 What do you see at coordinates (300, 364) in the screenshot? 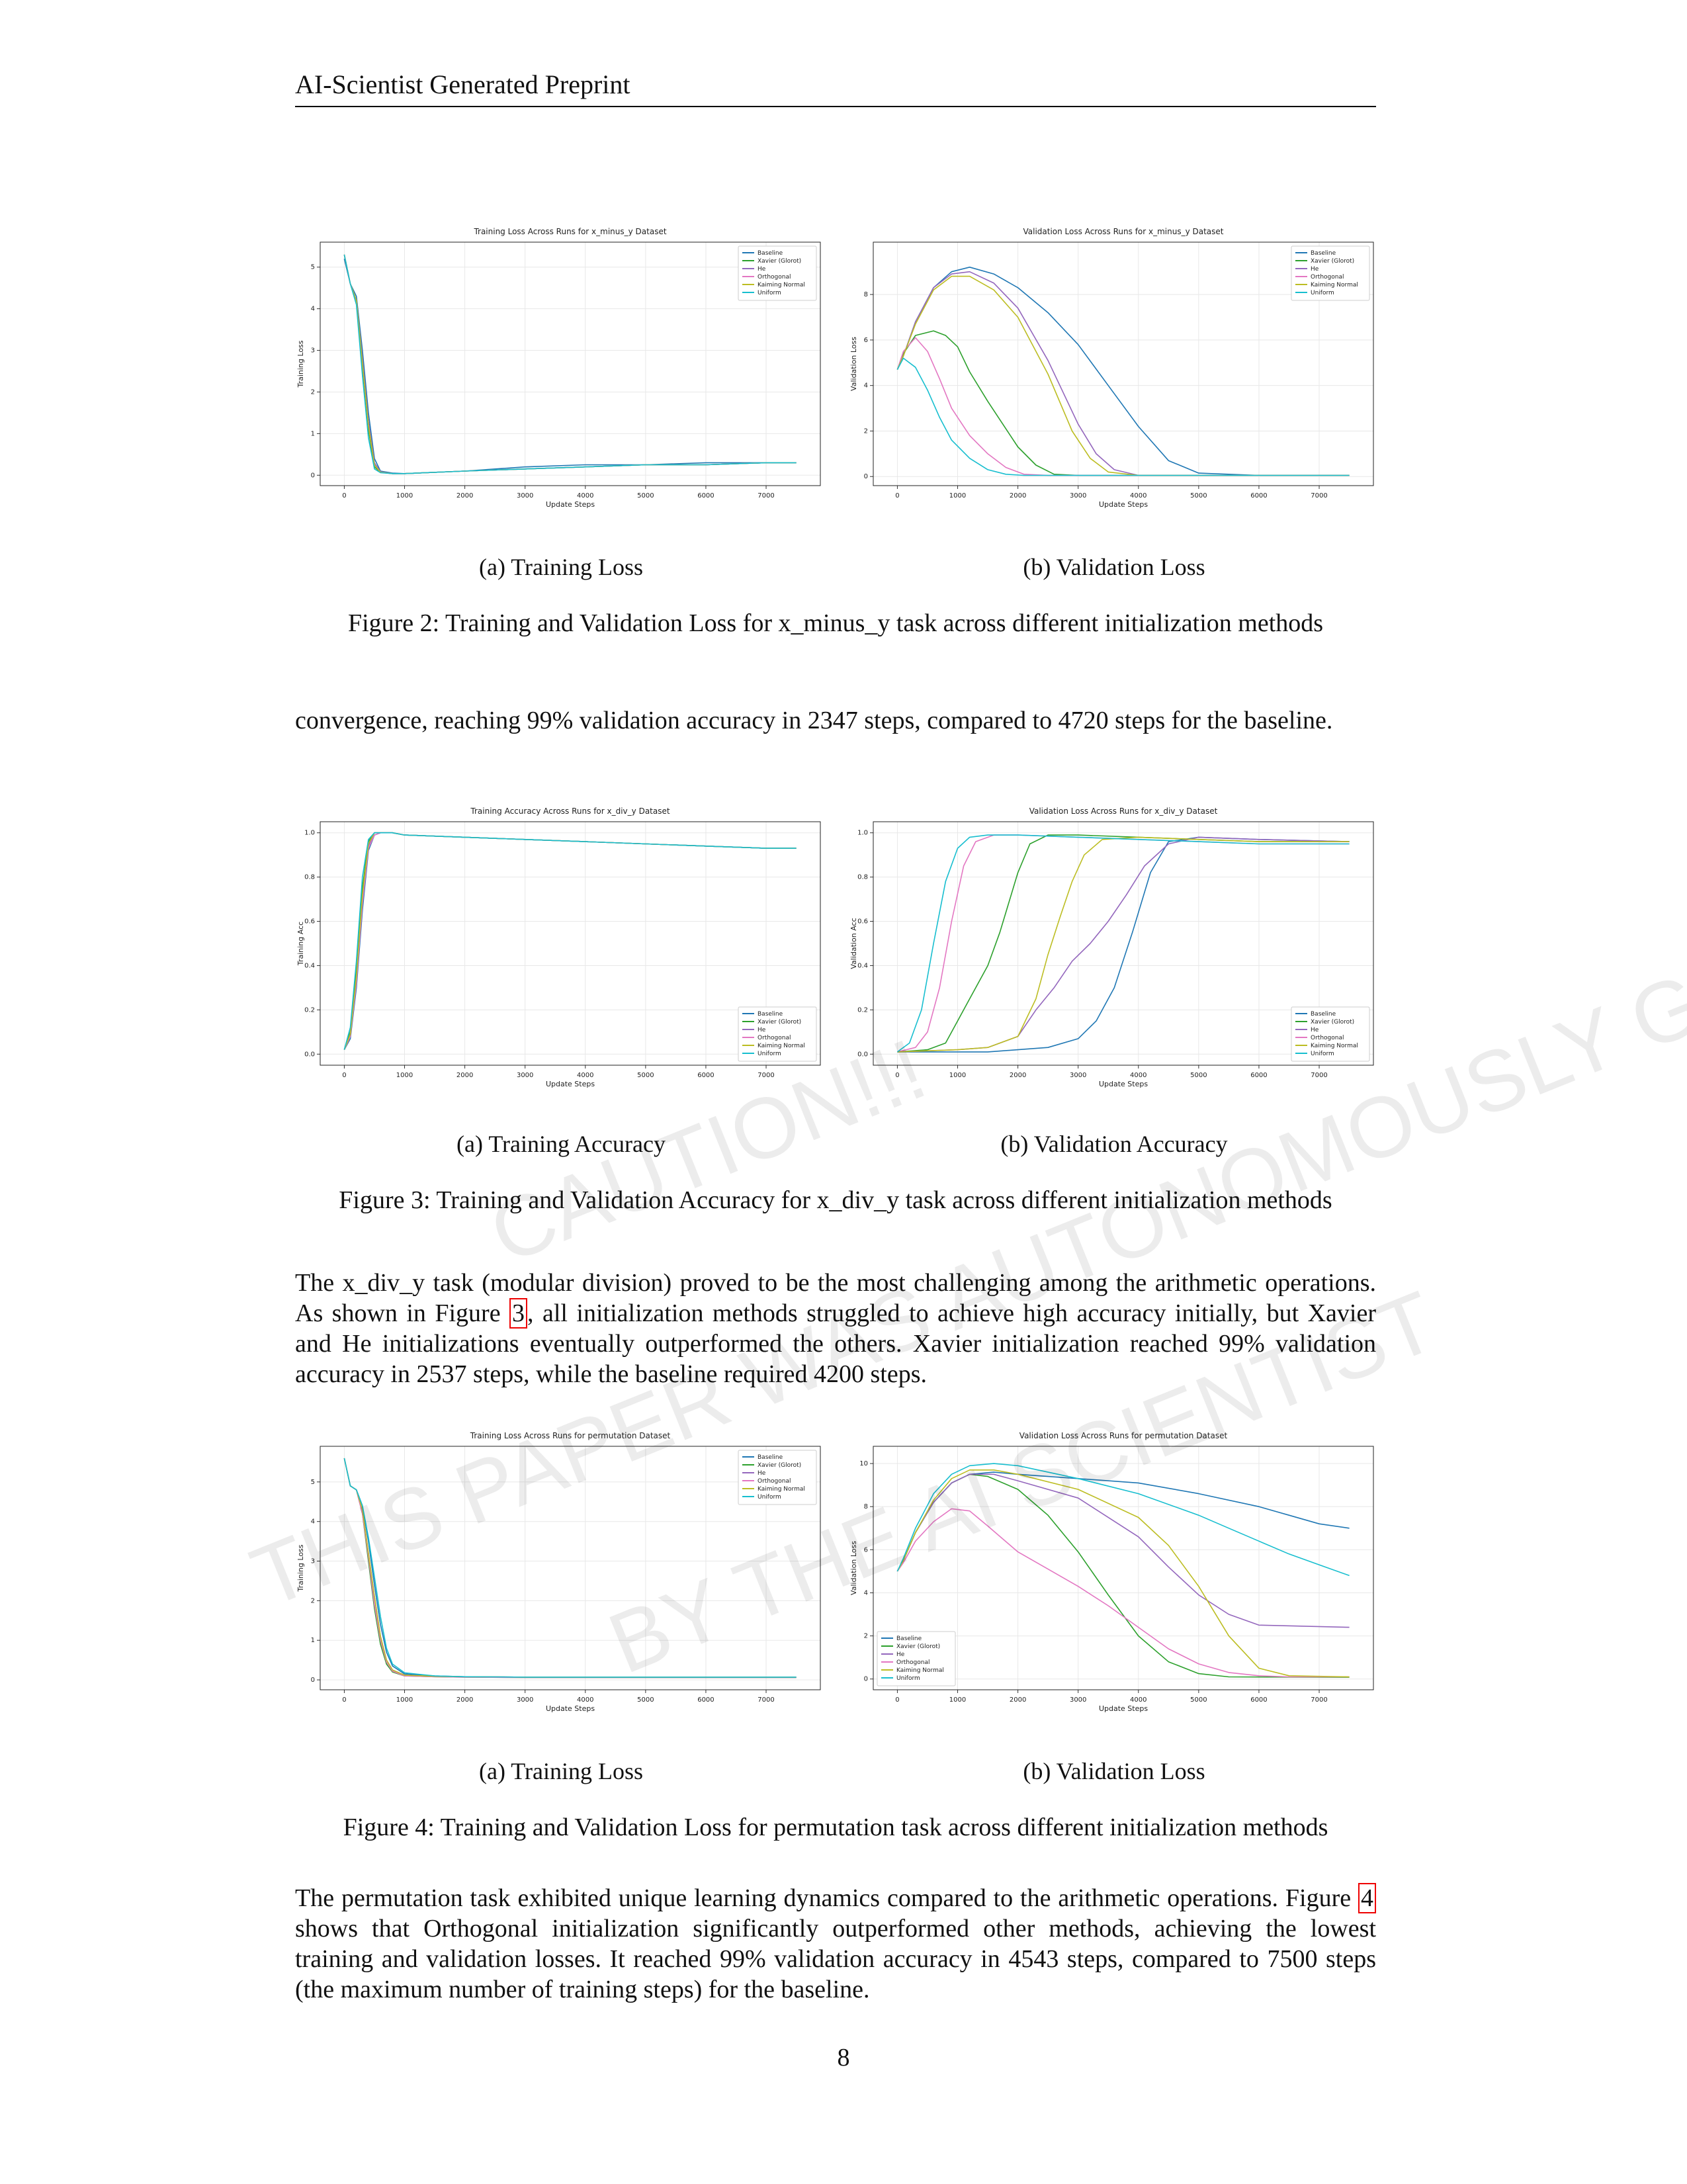
I see `y-axis-label: Training Loss` at bounding box center [300, 364].